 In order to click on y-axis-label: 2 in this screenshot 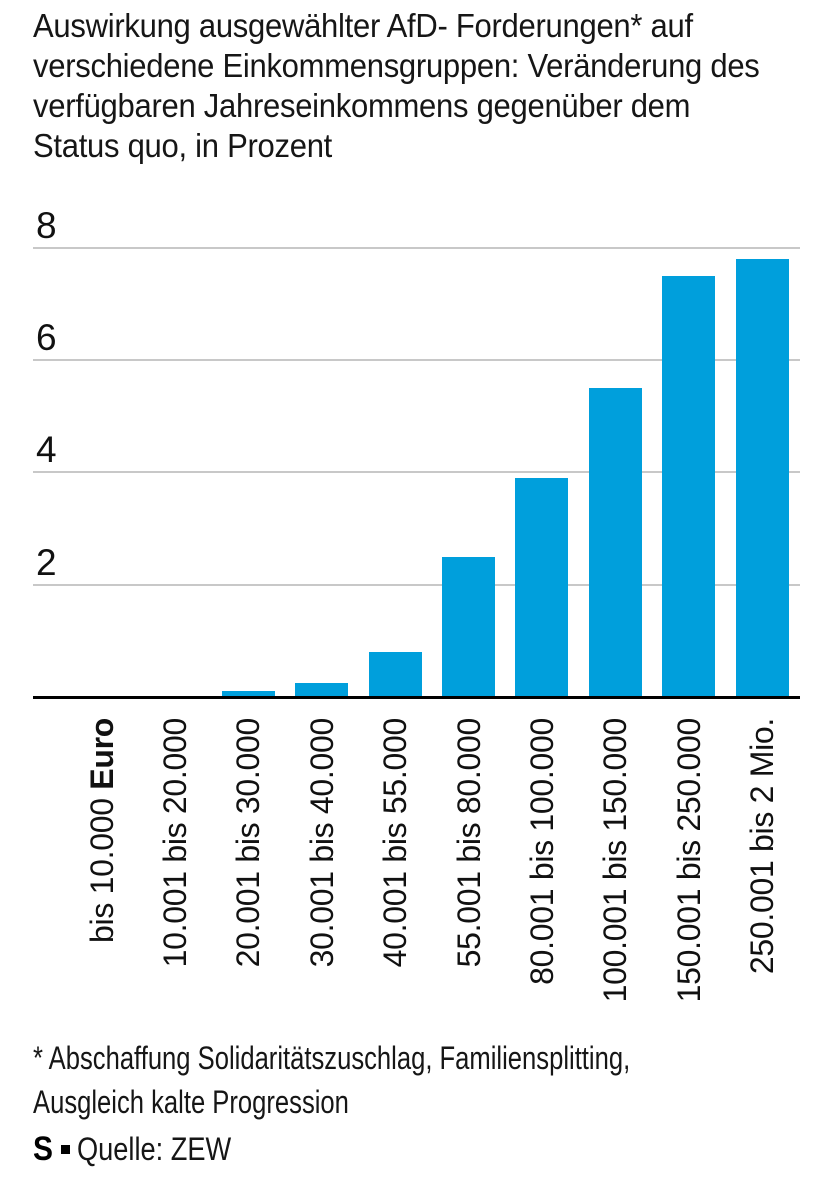, I will do `click(46, 562)`.